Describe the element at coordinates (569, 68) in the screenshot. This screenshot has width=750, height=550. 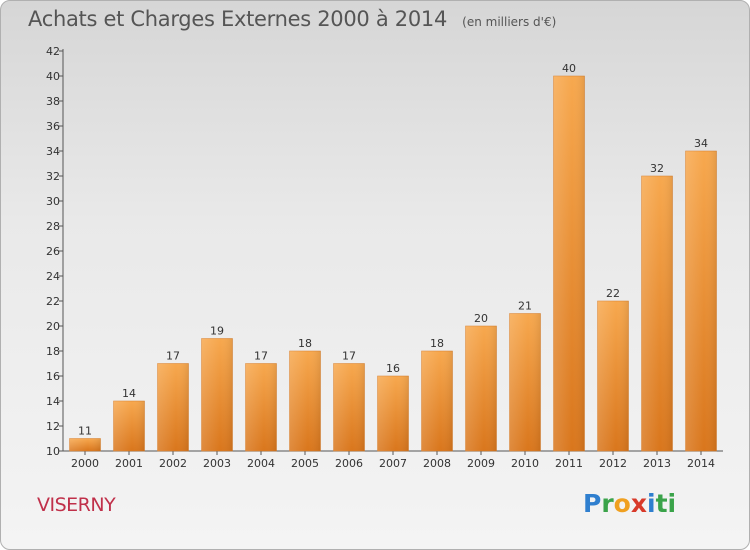
I see `data-label: 40` at that location.